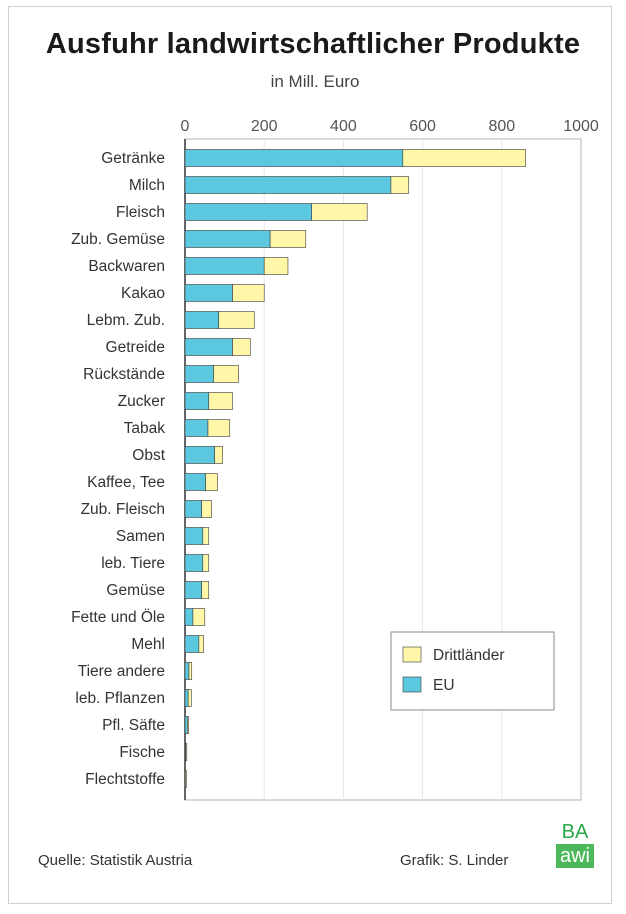 The image size is (626, 914). What do you see at coordinates (422, 126) in the screenshot?
I see `x-tick-label: 600` at bounding box center [422, 126].